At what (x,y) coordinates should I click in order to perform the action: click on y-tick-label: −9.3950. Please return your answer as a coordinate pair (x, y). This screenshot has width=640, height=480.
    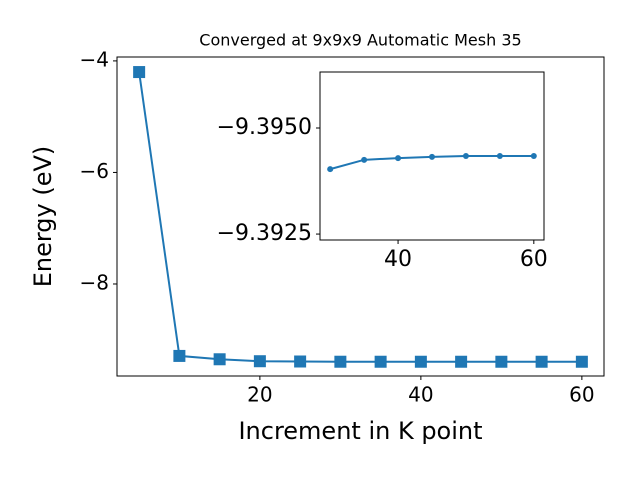
    Looking at the image, I should click on (264, 127).